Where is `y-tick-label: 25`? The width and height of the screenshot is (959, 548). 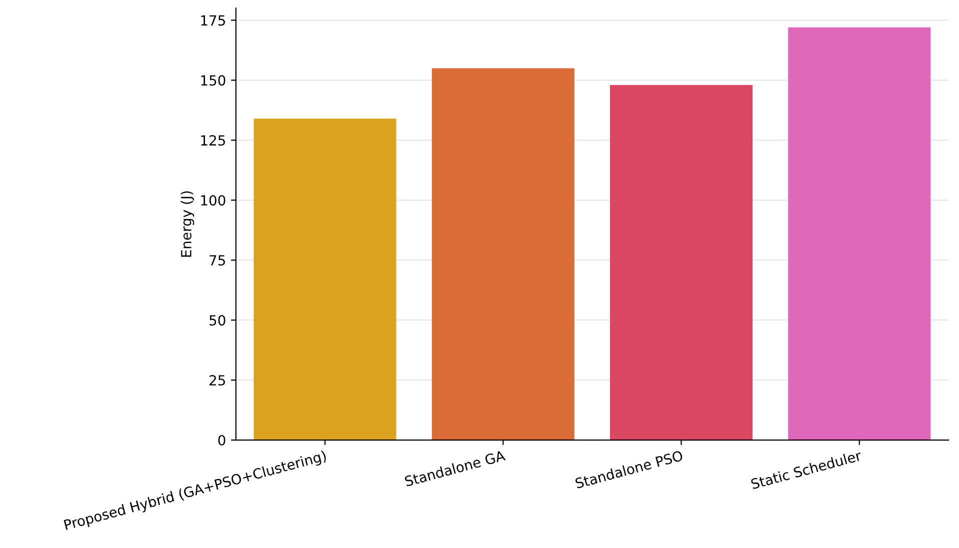
y-tick-label: 25 is located at coordinates (217, 380).